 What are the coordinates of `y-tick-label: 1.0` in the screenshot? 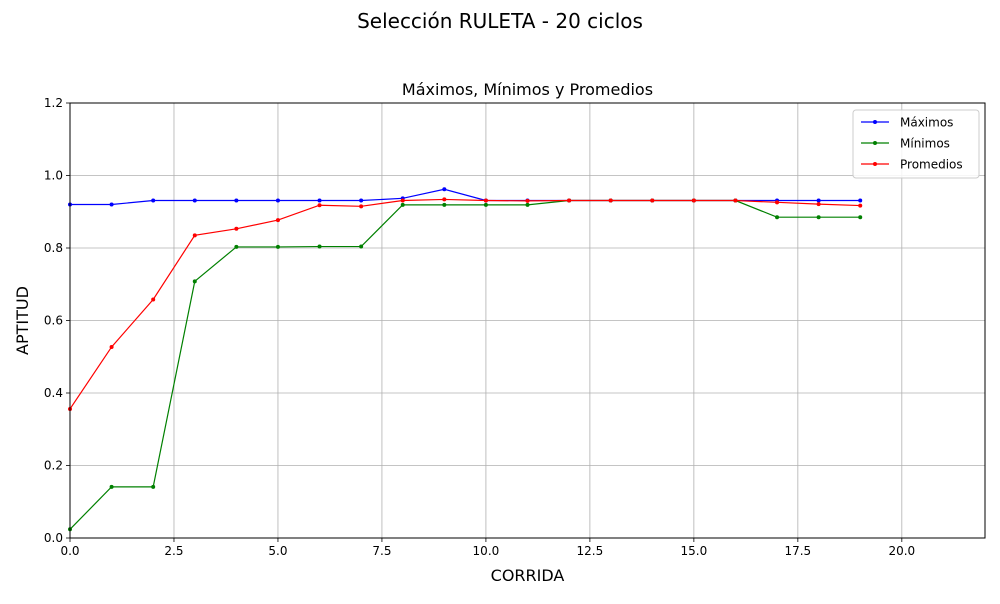 It's located at (53, 176).